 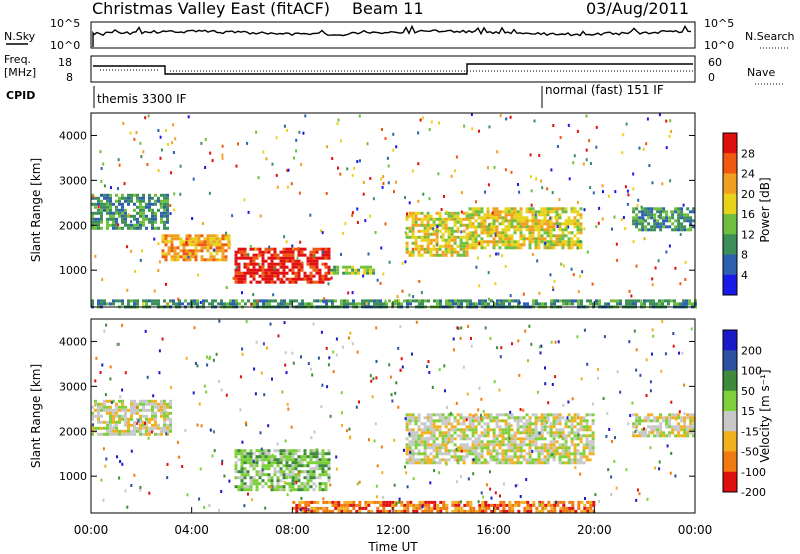 What do you see at coordinates (730, 224) in the screenshot?
I see `colorbar-swatch` at bounding box center [730, 224].